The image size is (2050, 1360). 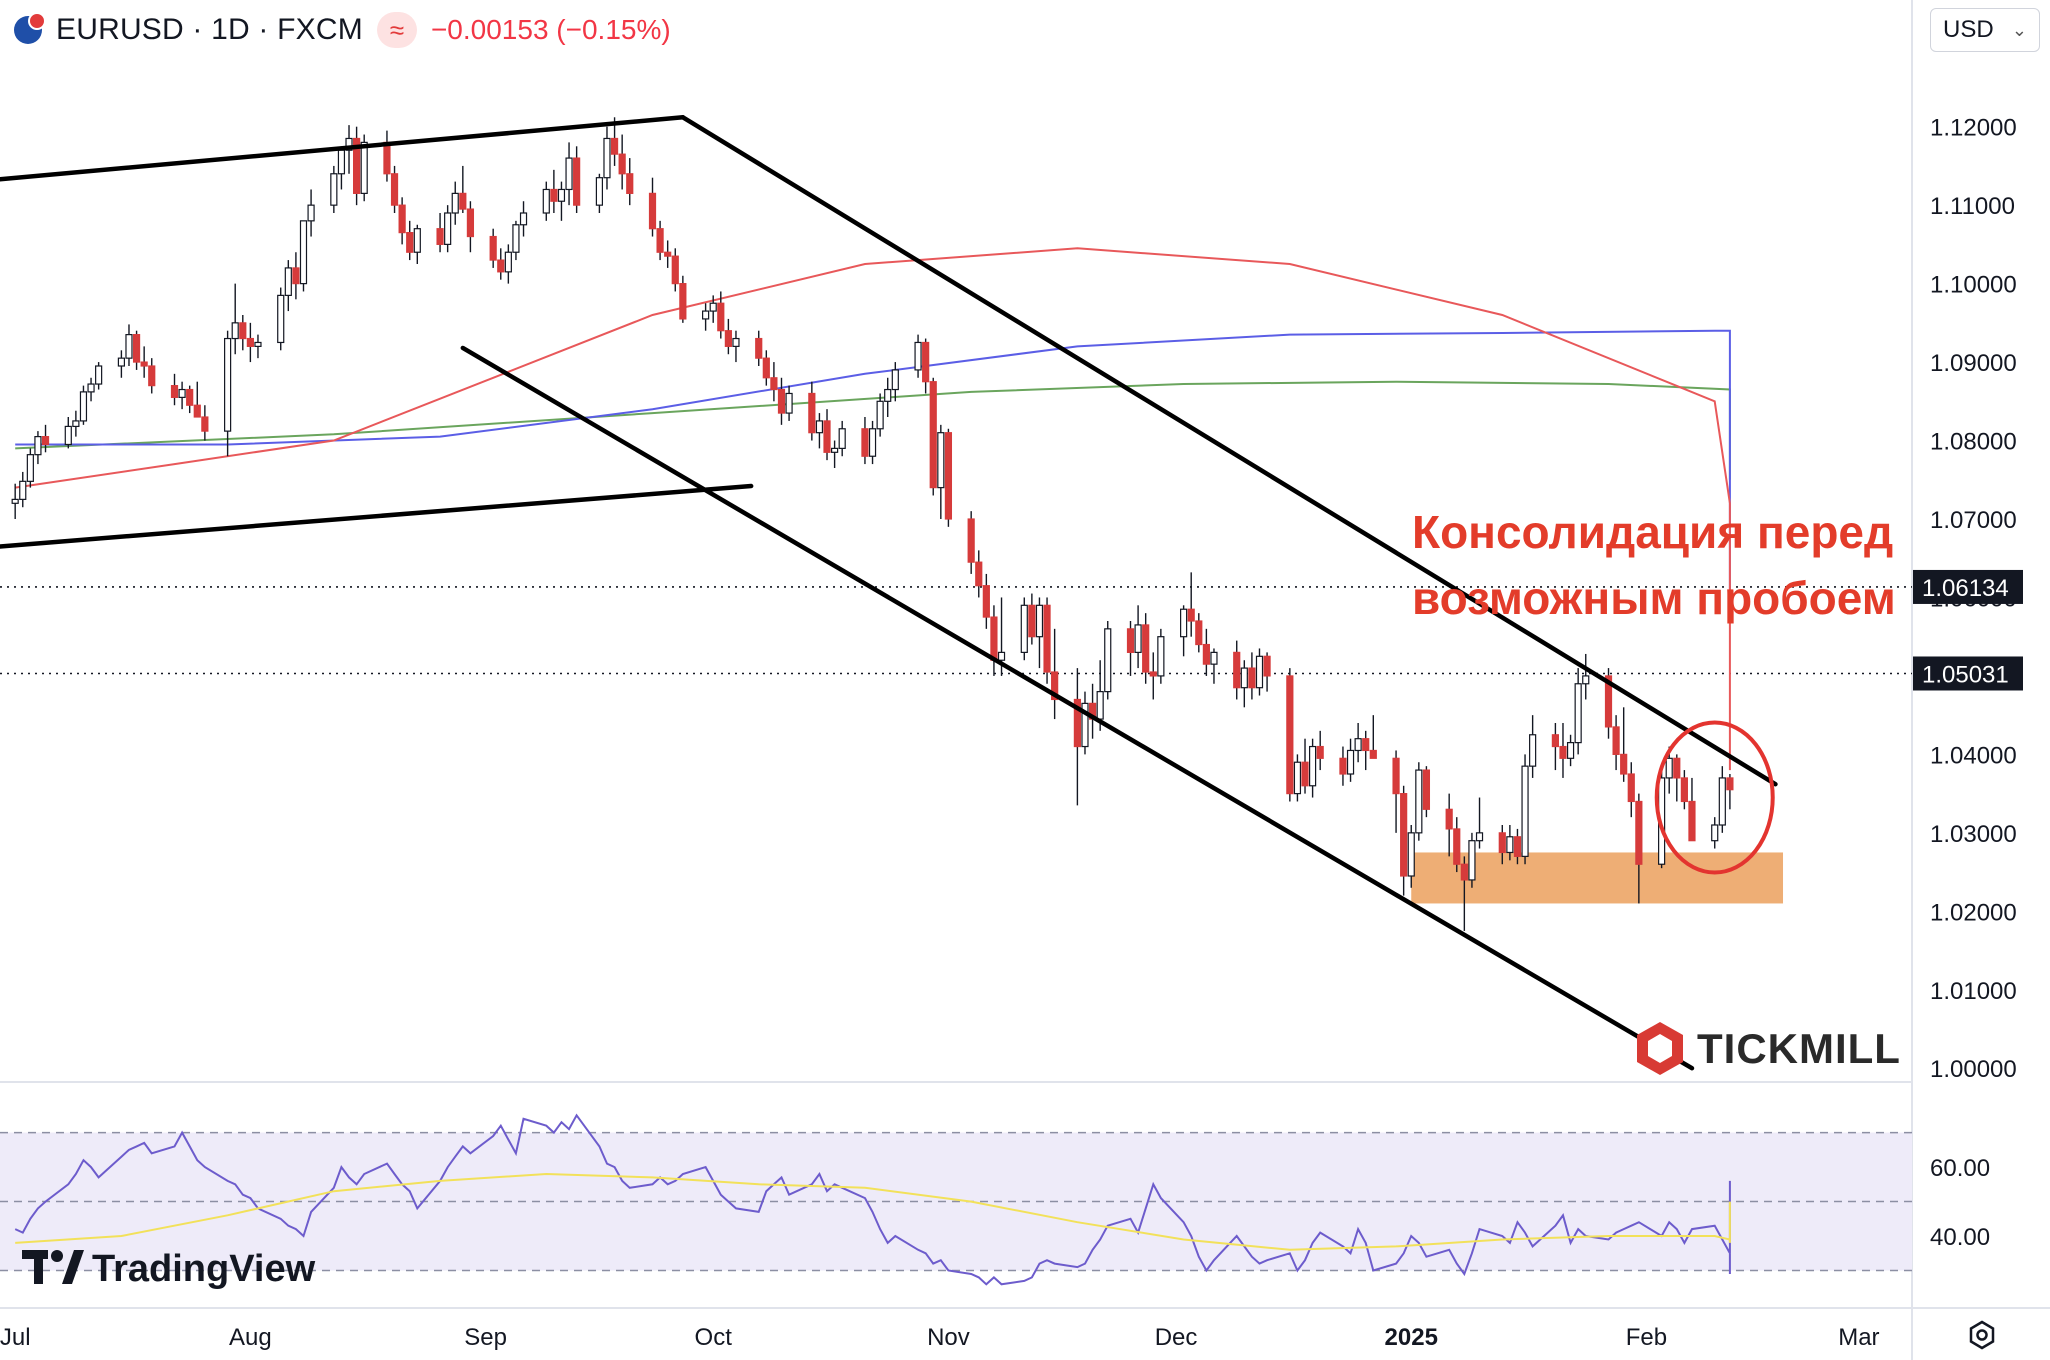 What do you see at coordinates (204, 1269) in the screenshot?
I see `tradingview-wordmark: TradingView` at bounding box center [204, 1269].